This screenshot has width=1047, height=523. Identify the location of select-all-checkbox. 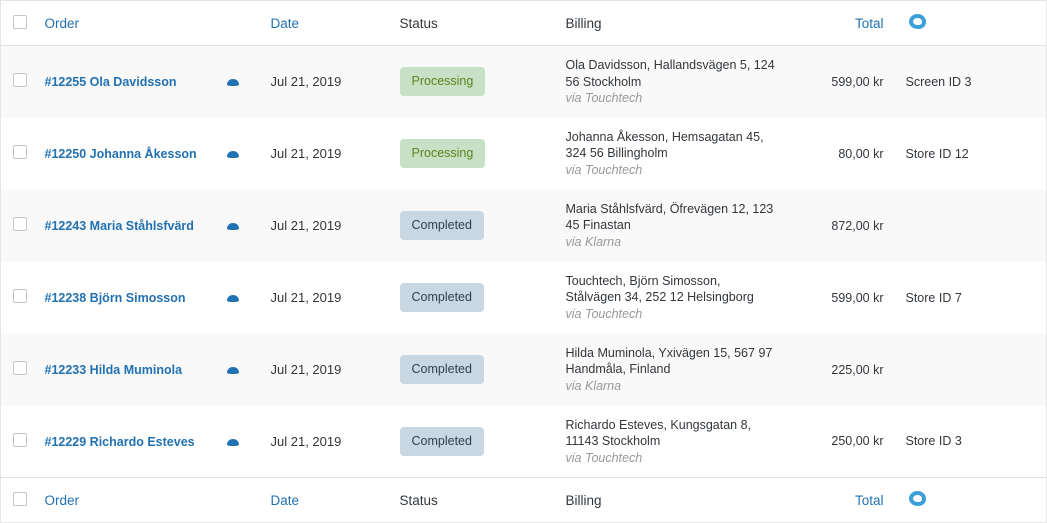
(20, 21).